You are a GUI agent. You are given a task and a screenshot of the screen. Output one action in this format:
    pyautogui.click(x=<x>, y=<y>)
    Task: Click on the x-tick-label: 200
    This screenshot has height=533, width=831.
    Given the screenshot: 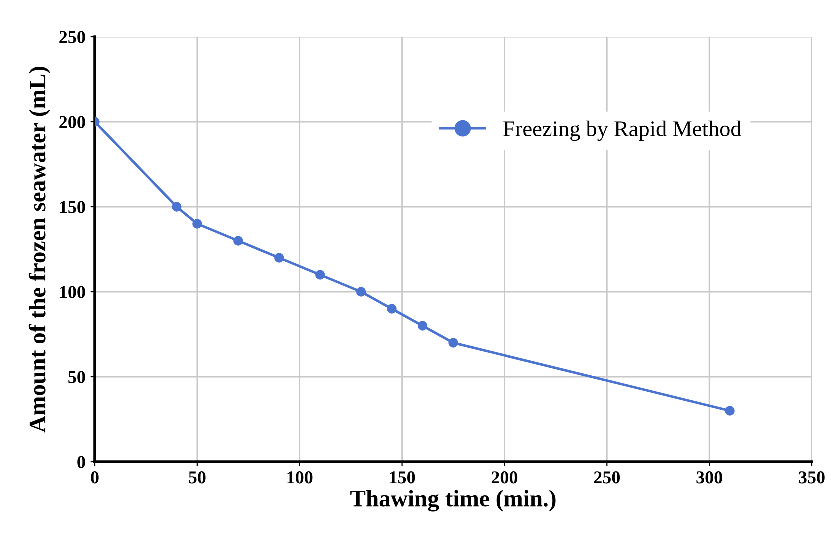 What is the action you would take?
    pyautogui.click(x=505, y=478)
    